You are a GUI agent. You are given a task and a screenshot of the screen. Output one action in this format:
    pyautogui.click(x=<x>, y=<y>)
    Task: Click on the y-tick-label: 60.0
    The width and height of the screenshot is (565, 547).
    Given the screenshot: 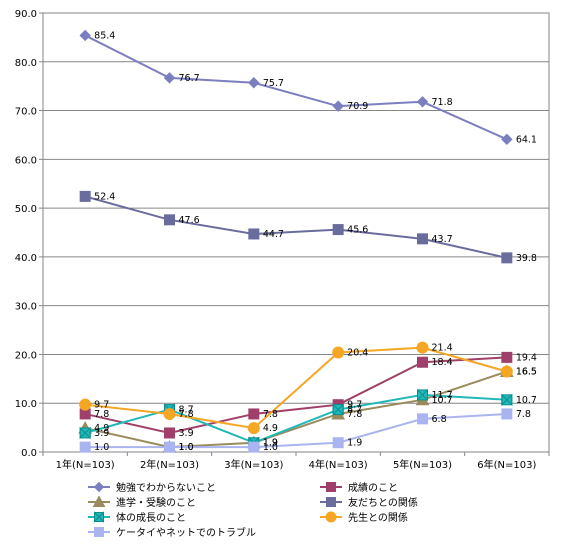 What is the action you would take?
    pyautogui.click(x=26, y=160)
    